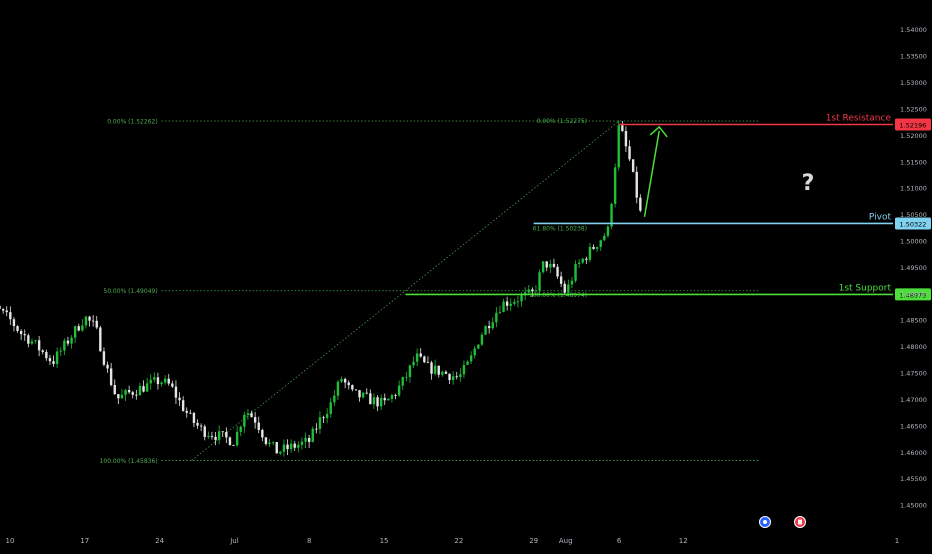 Image resolution: width=932 pixels, height=554 pixels. Describe the element at coordinates (782, 522) in the screenshot. I see `event-icons` at that location.